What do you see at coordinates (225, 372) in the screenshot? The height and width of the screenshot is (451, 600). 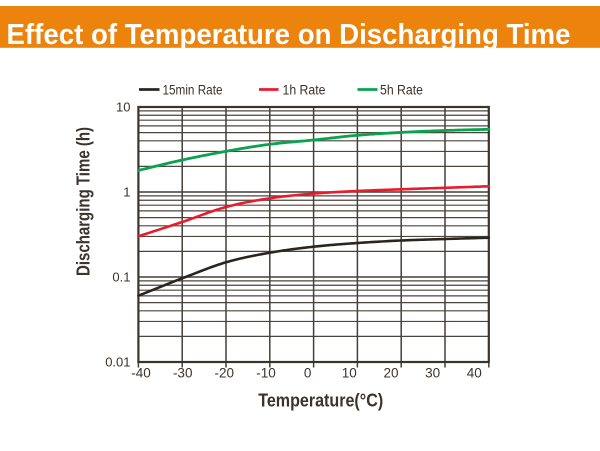 I see `svg-text: -20` at bounding box center [225, 372].